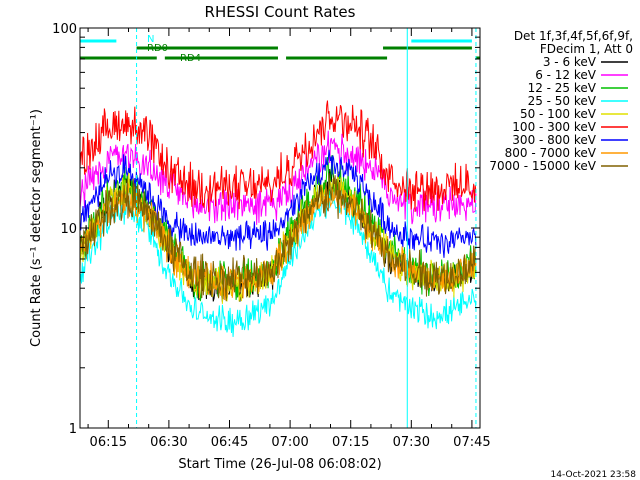 This screenshot has height=480, width=640. Describe the element at coordinates (573, 36) in the screenshot. I see `legend-title-line-1: Det 1f,3f,4f,5f,6f,9f,` at that location.